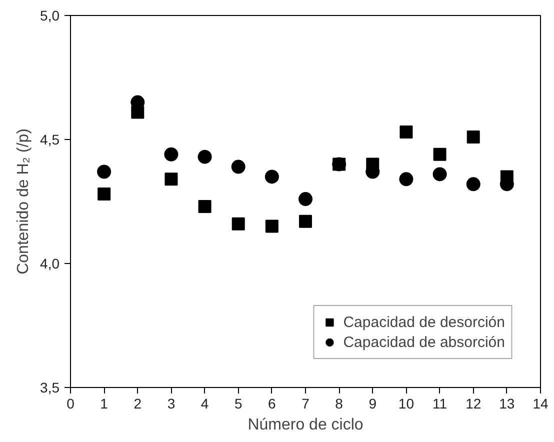  Describe the element at coordinates (372, 404) in the screenshot. I see `x-tick-label: 9` at that location.